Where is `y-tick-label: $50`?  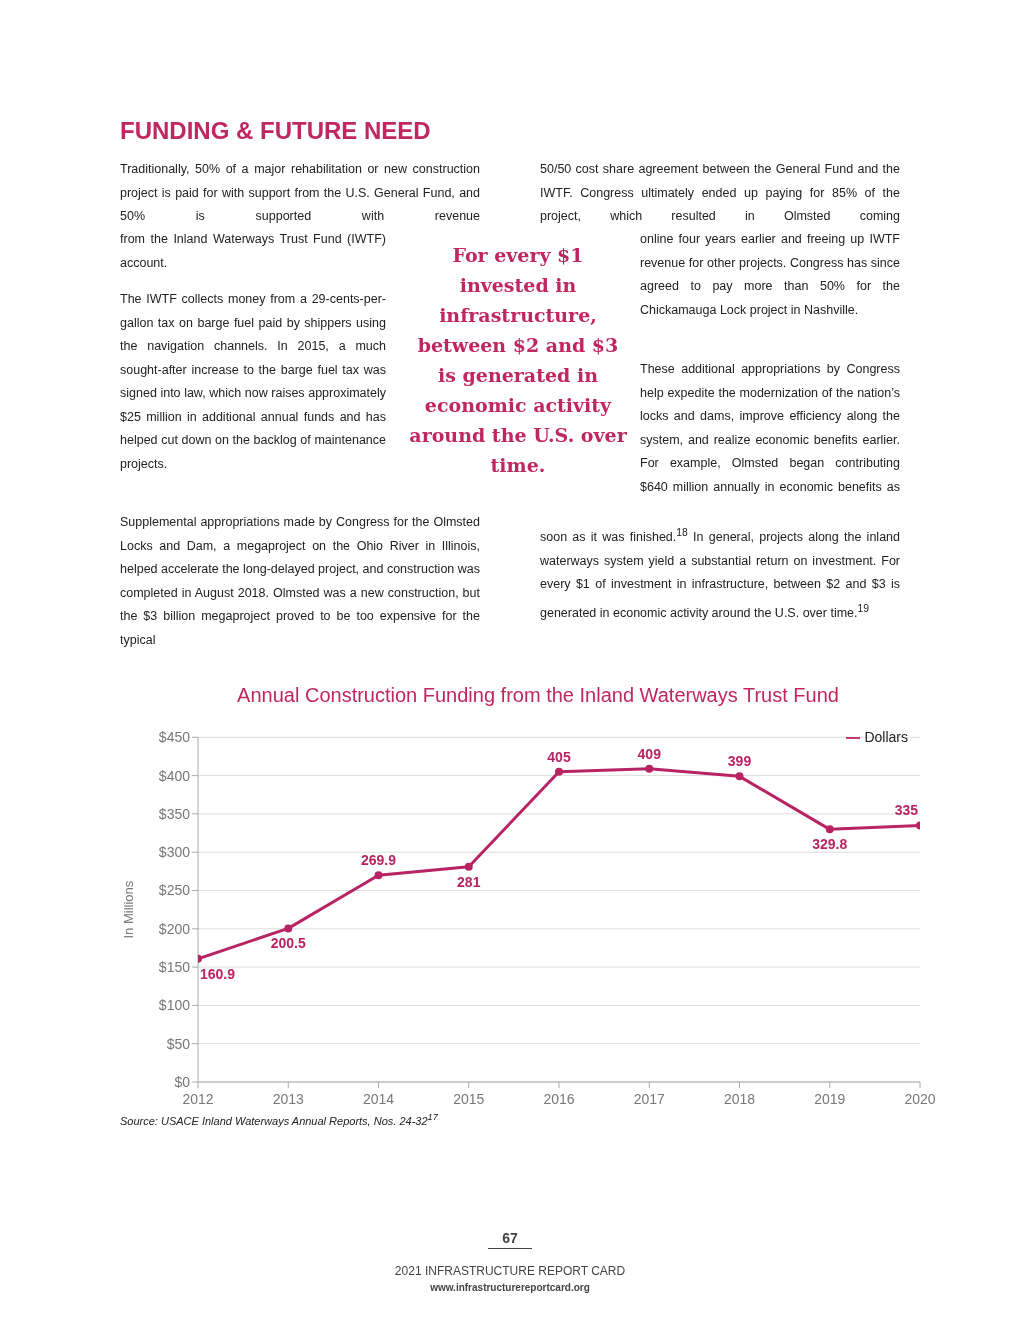
y-tick-label: $50 is located at coordinates (178, 1043).